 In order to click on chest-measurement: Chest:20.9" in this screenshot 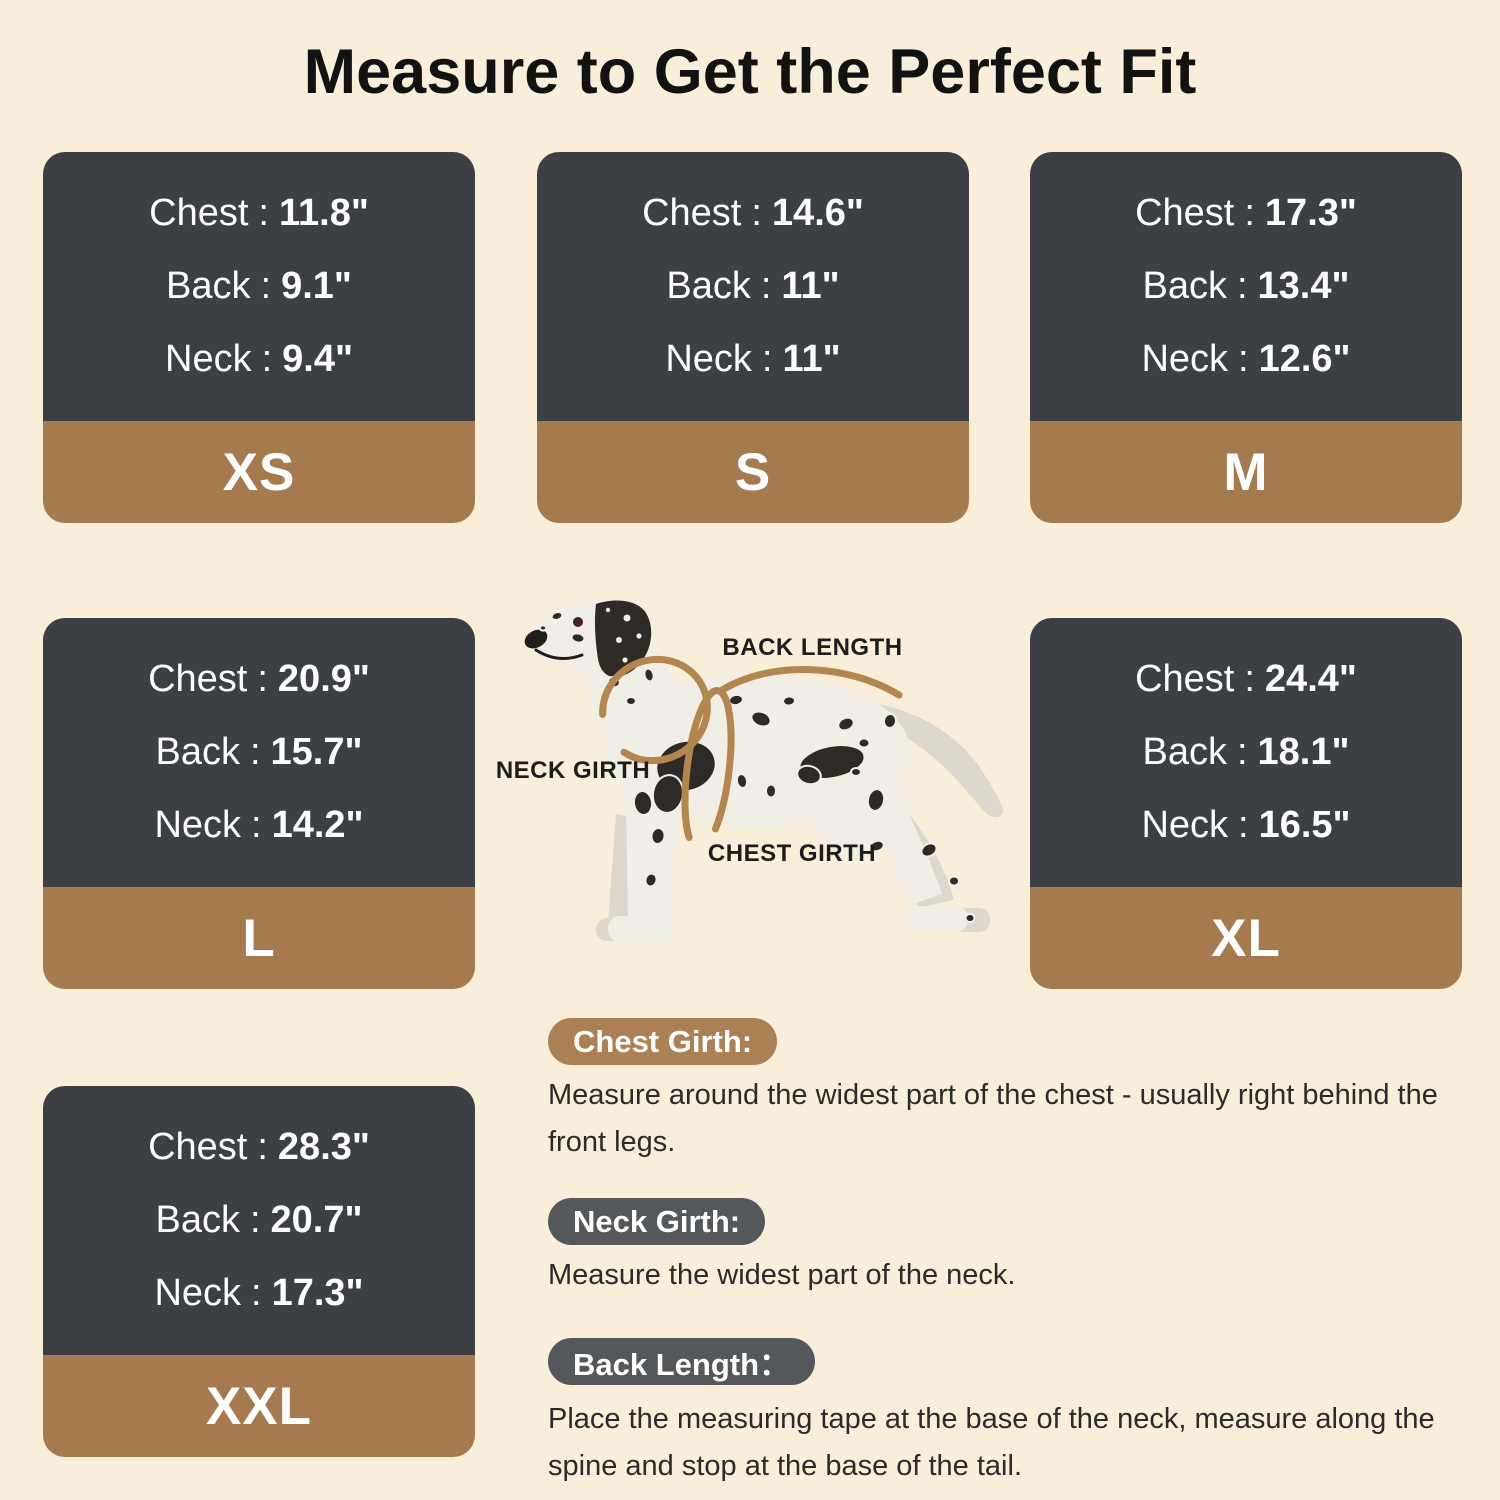, I will do `click(259, 679)`.